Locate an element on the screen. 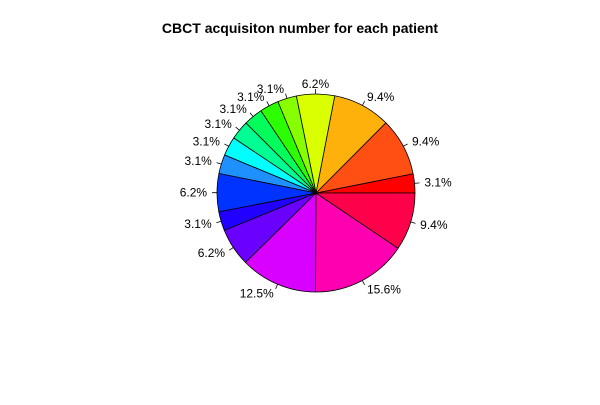 The image size is (600, 405). pie-label-13: 12.5% is located at coordinates (257, 293).